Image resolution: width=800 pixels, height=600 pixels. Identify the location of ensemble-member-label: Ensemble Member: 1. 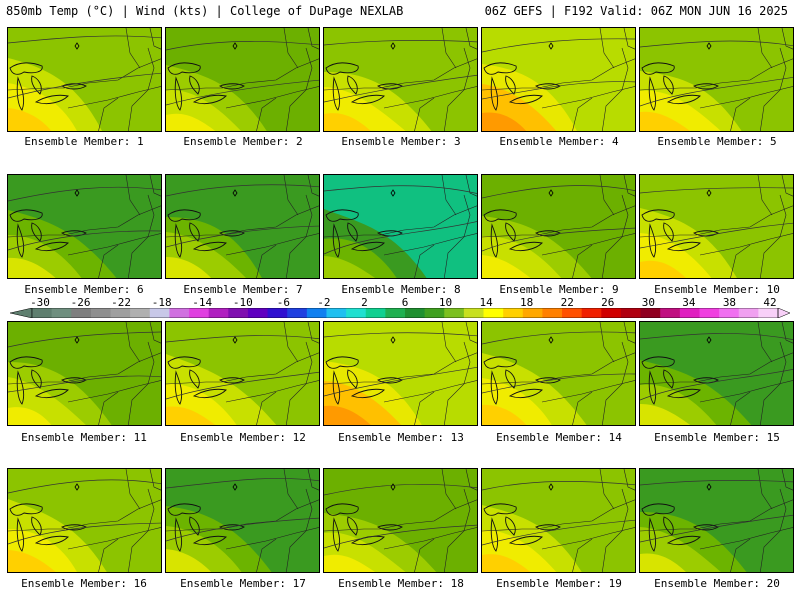
(84, 141).